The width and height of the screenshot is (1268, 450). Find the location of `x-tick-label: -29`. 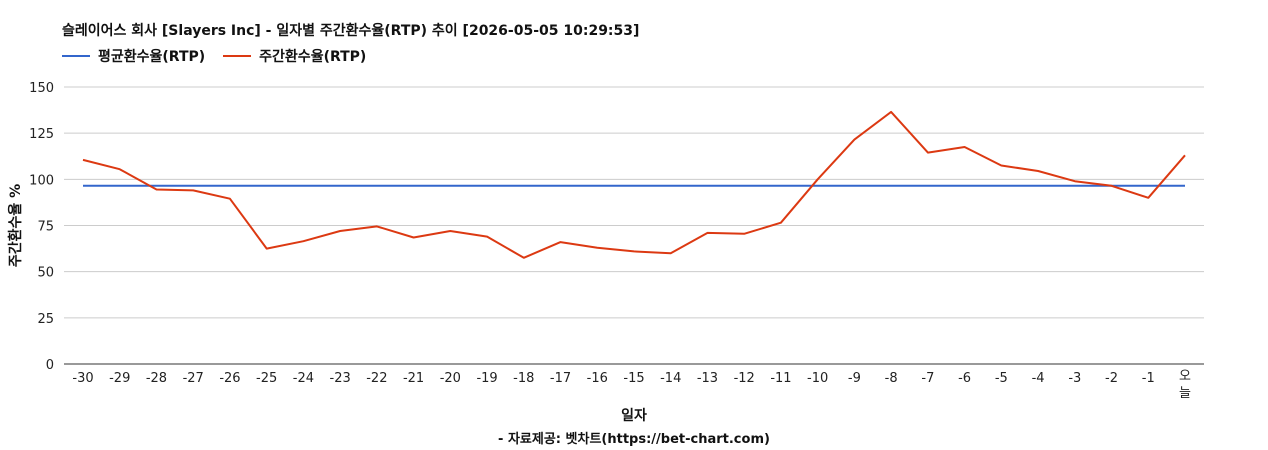

x-tick-label: -29 is located at coordinates (119, 378).